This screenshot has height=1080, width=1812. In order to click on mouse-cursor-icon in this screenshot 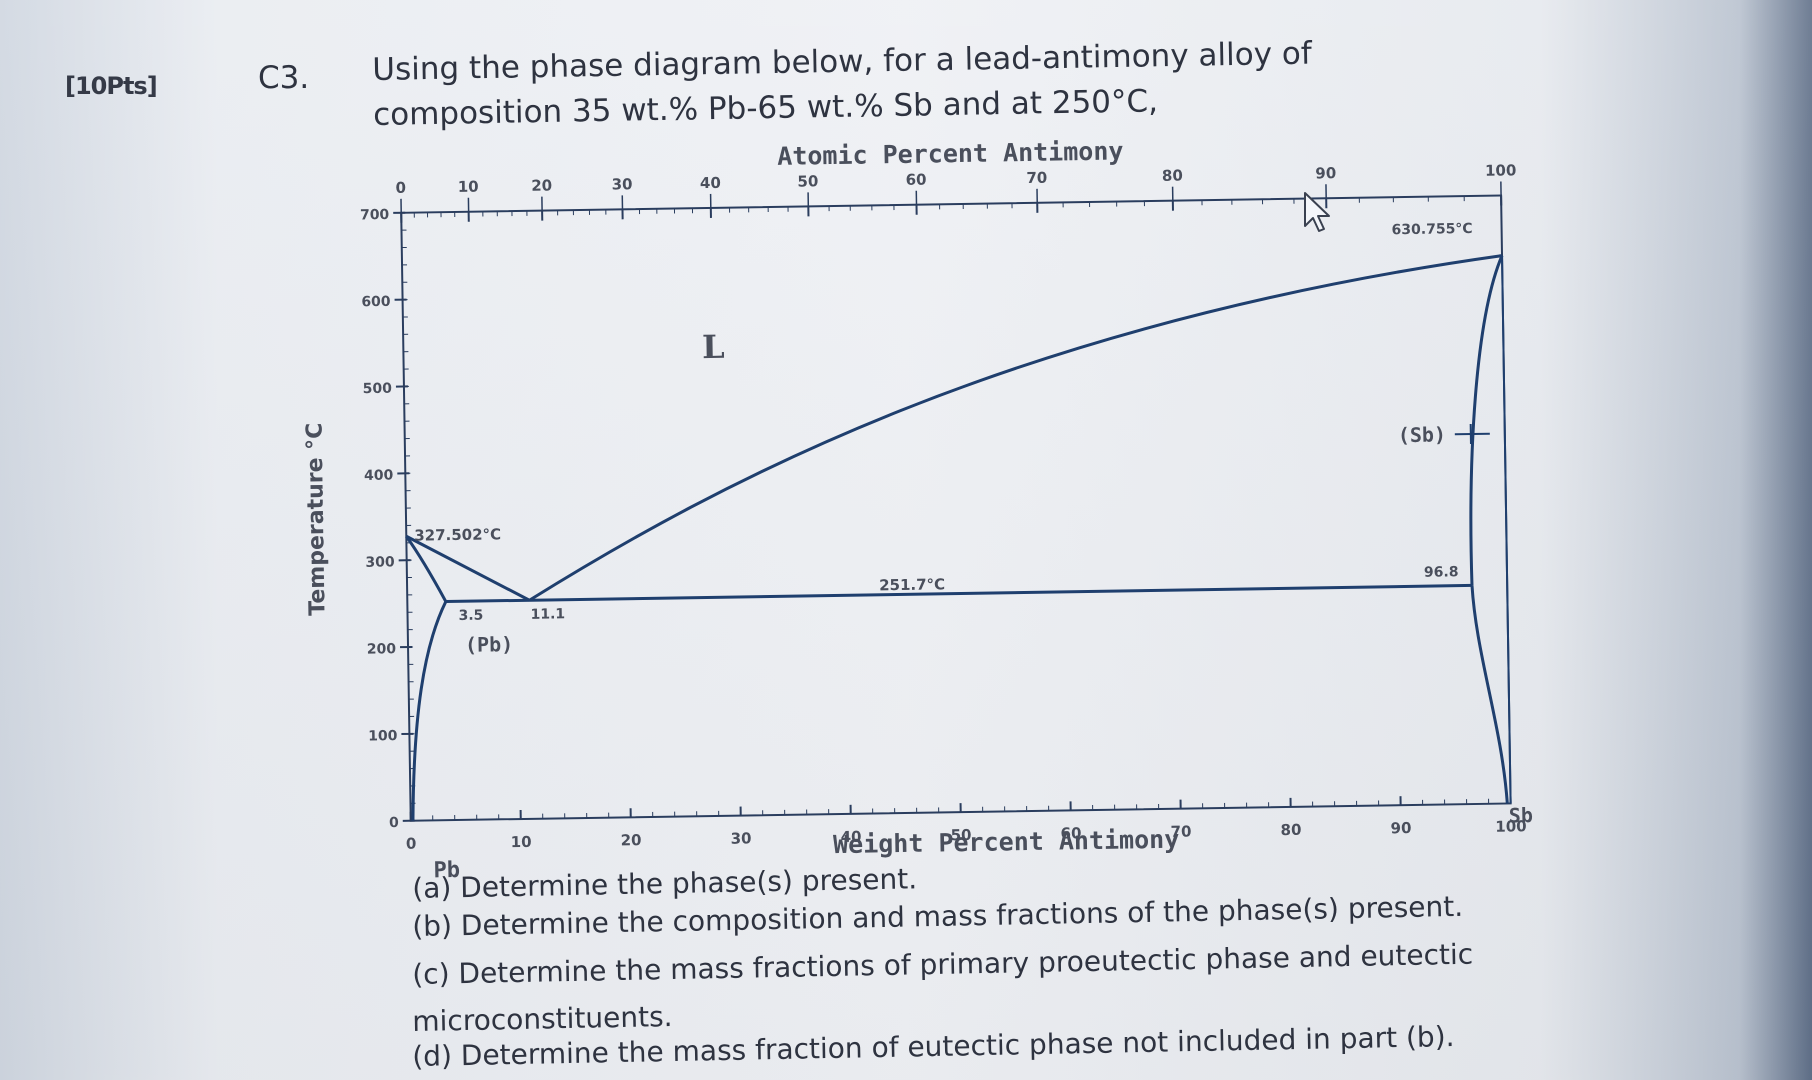, I will do `click(1317, 212)`.